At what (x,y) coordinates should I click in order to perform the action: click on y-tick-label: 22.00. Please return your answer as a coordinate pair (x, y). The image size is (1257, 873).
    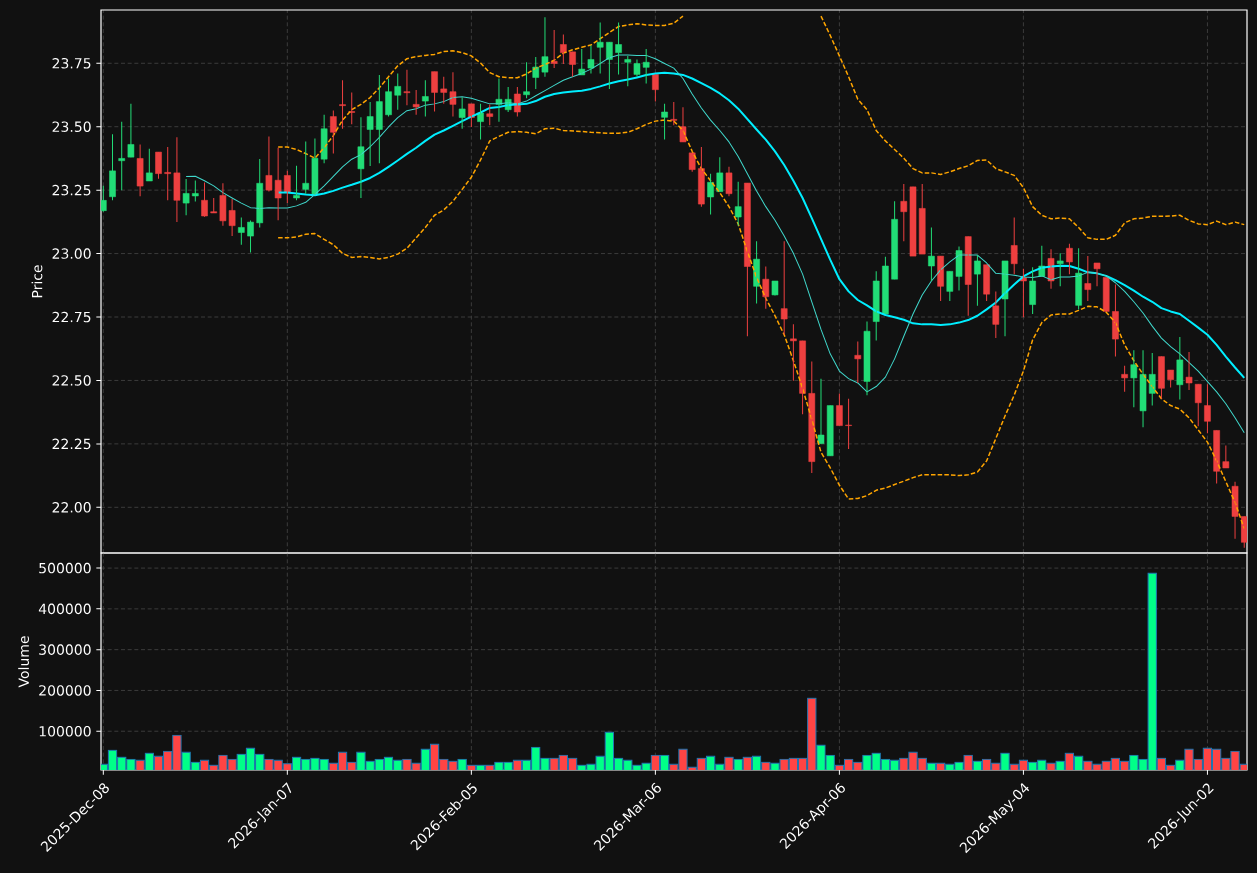
    Looking at the image, I should click on (71, 507).